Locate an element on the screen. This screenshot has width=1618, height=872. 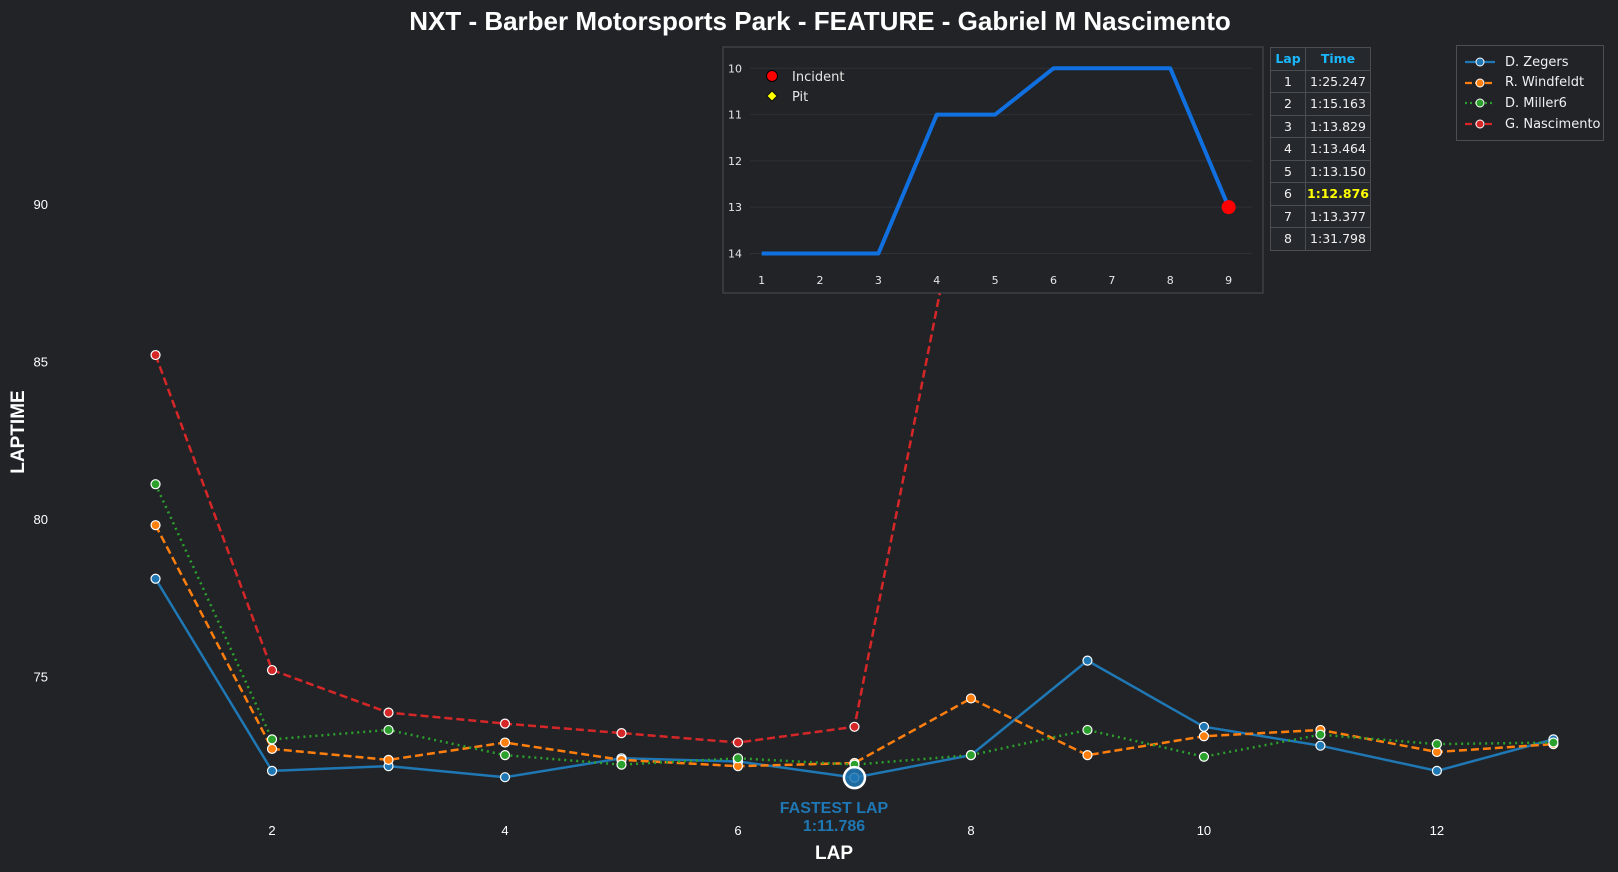
x-axis-label: LAP is located at coordinates (834, 853).